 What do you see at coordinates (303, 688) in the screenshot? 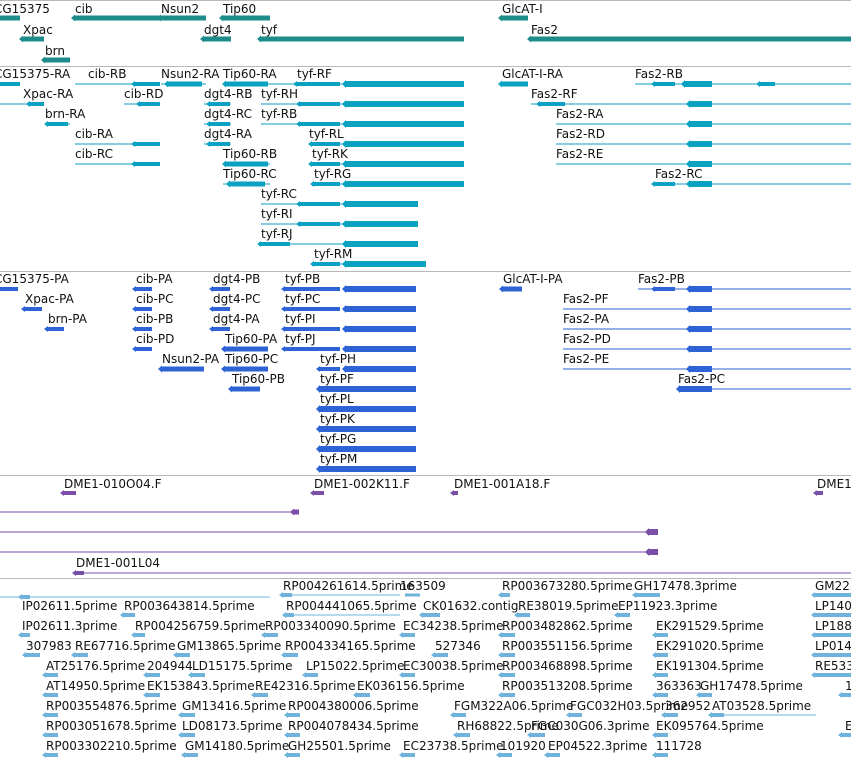
I see `feature-ests: RE42316.5prime` at bounding box center [303, 688].